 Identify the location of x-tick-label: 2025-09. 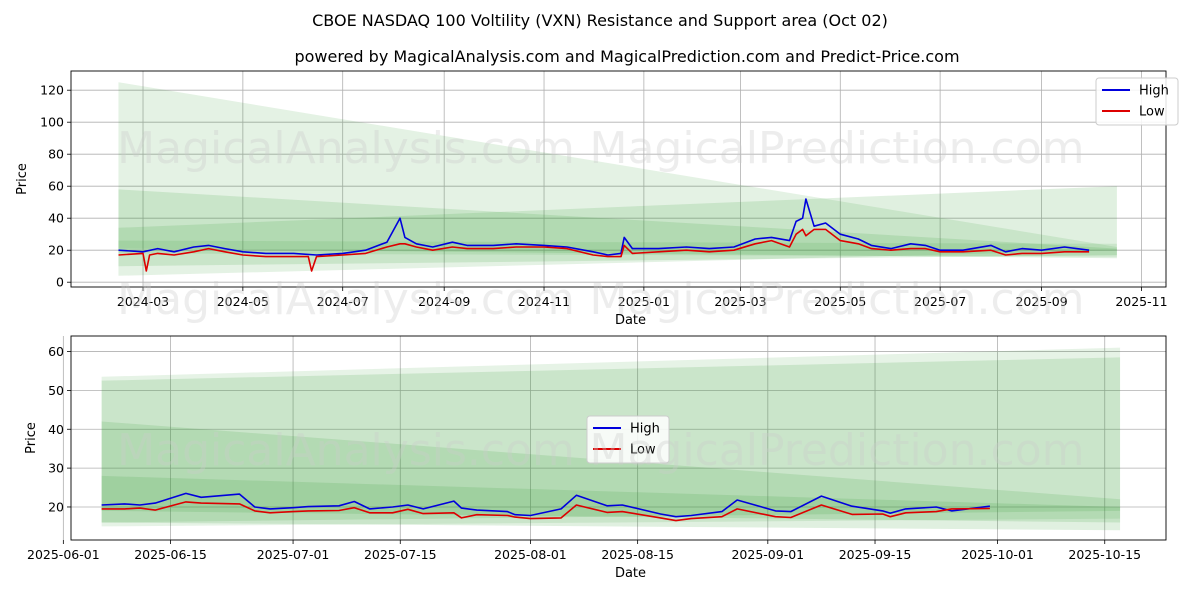
(1041, 301).